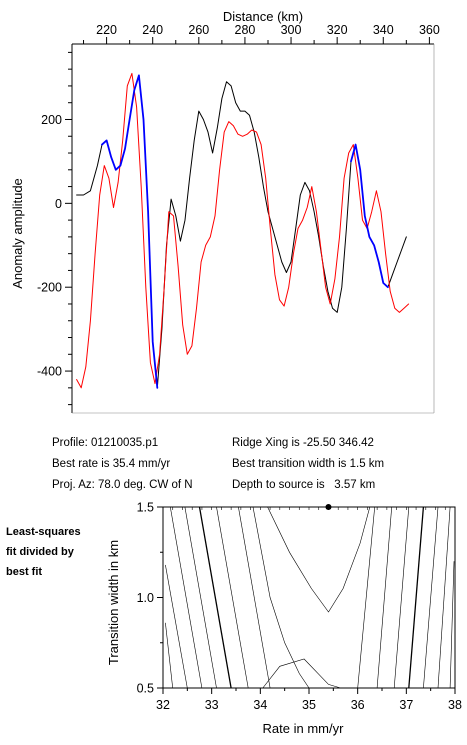 This screenshot has width=467, height=745. Describe the element at coordinates (291, 30) in the screenshot. I see `x-tick-label: 300` at that location.